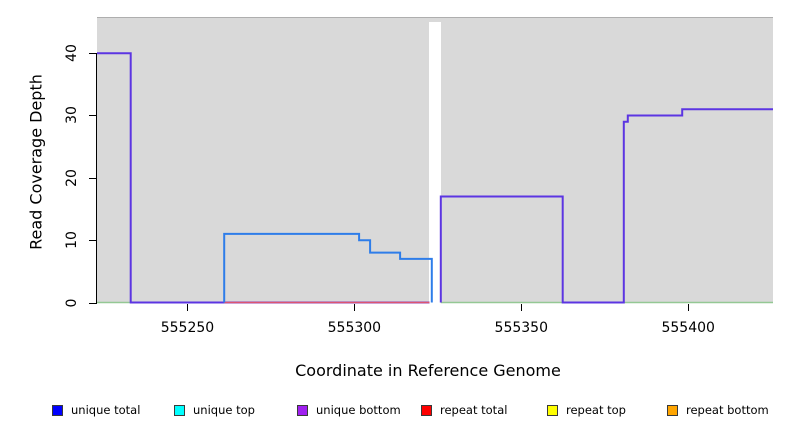 This screenshot has height=432, width=792. What do you see at coordinates (521, 327) in the screenshot?
I see `x-tick-label: 555350` at bounding box center [521, 327].